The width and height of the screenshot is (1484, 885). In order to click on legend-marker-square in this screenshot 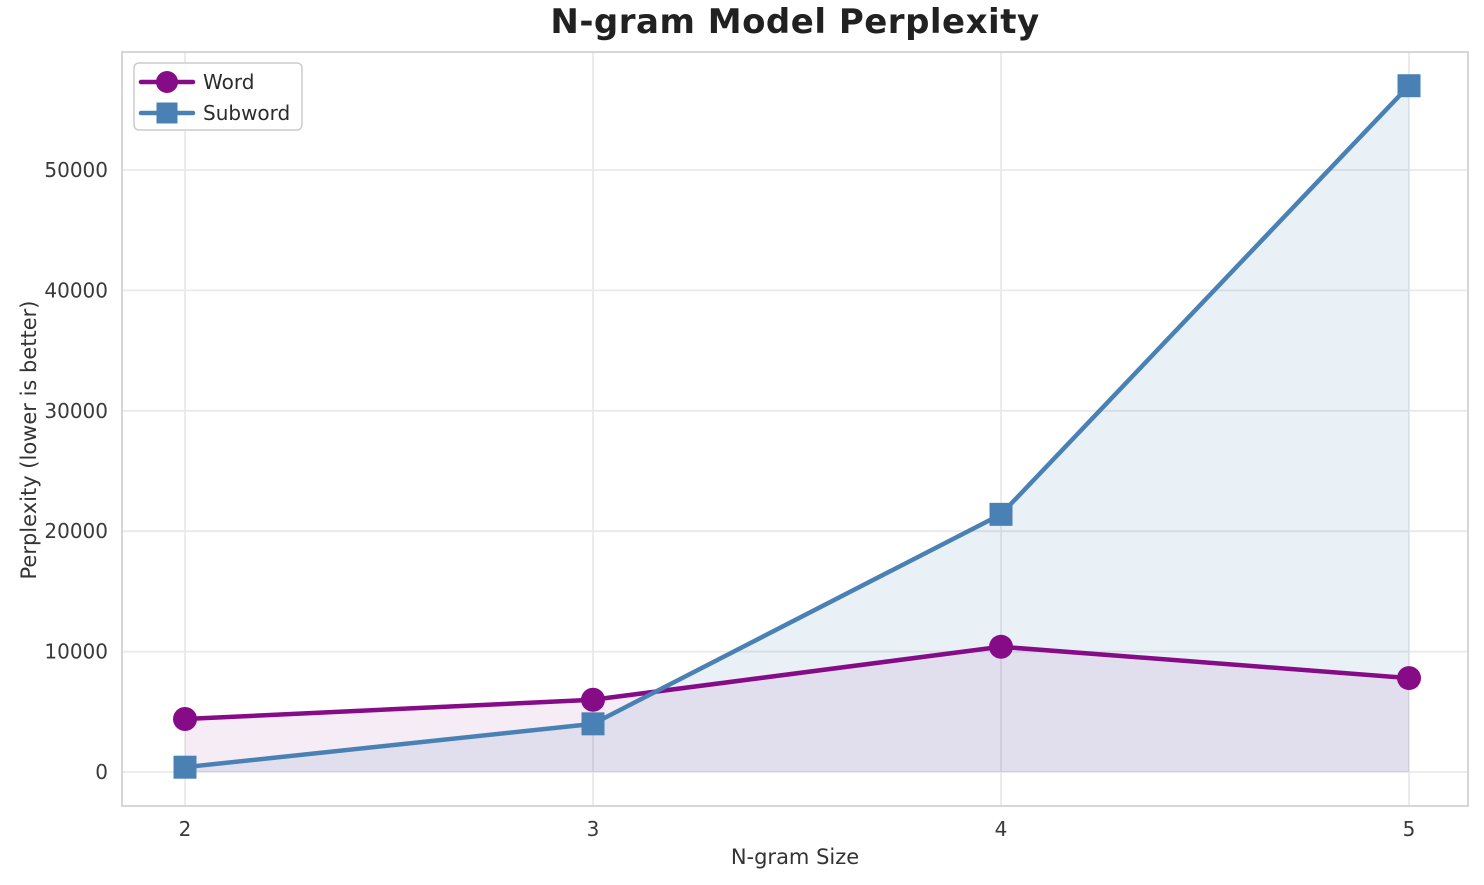, I will do `click(167, 113)`.